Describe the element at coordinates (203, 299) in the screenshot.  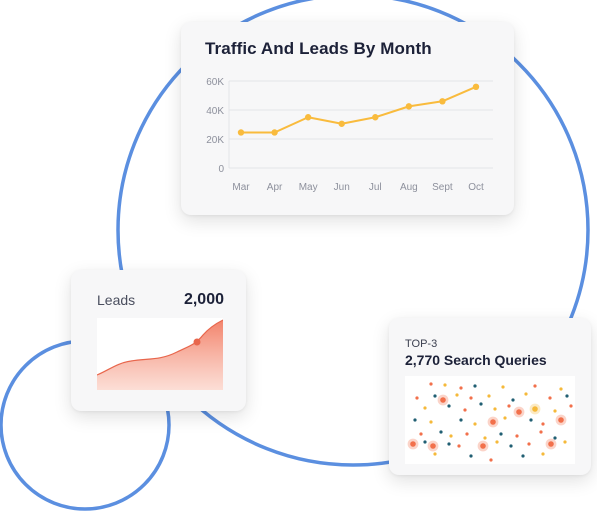
I see `leads-value: 2,000` at that location.